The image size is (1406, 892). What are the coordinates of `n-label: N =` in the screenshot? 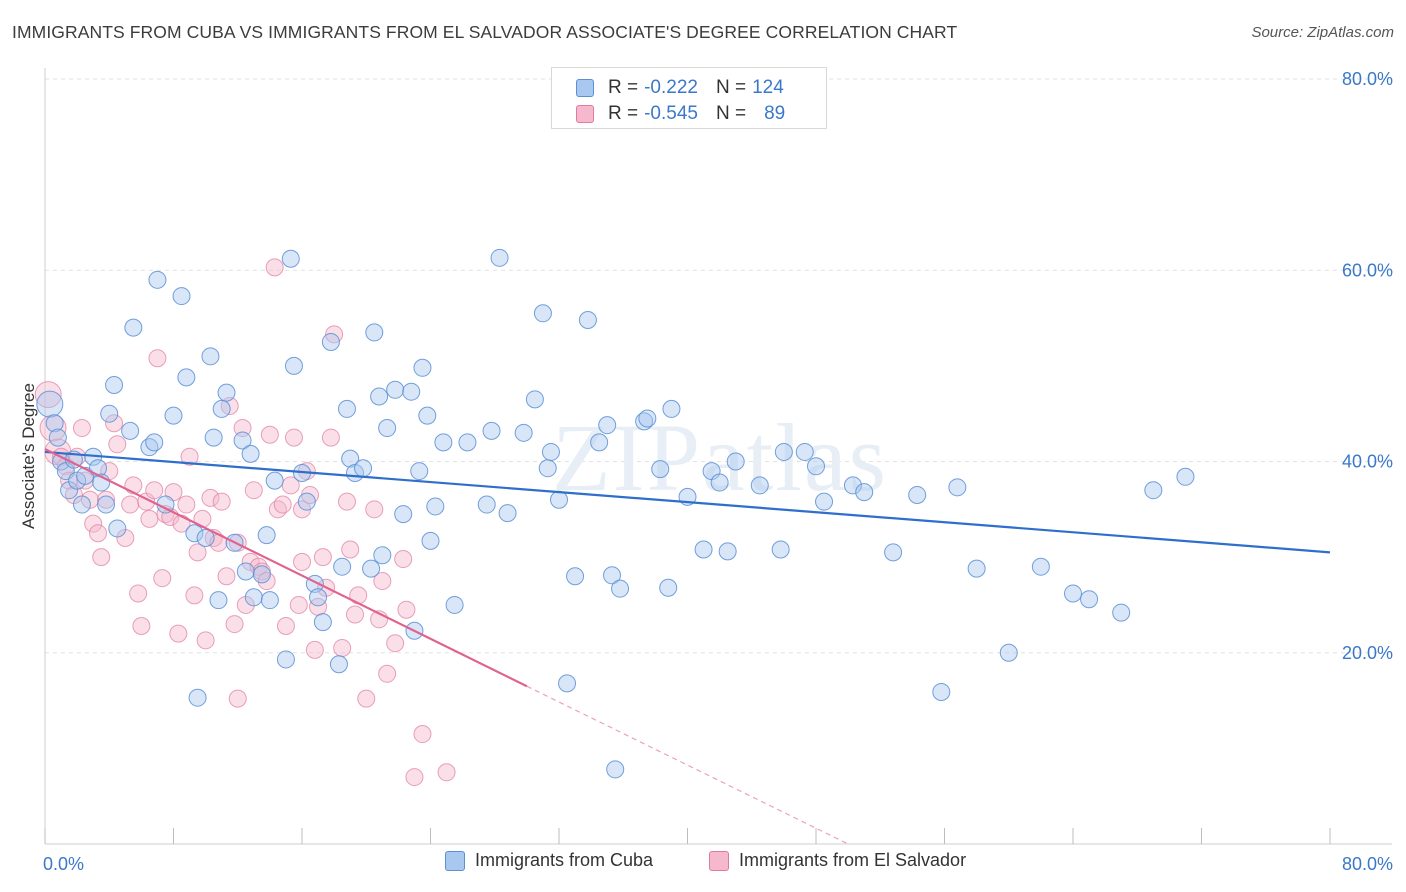 It's located at (731, 113).